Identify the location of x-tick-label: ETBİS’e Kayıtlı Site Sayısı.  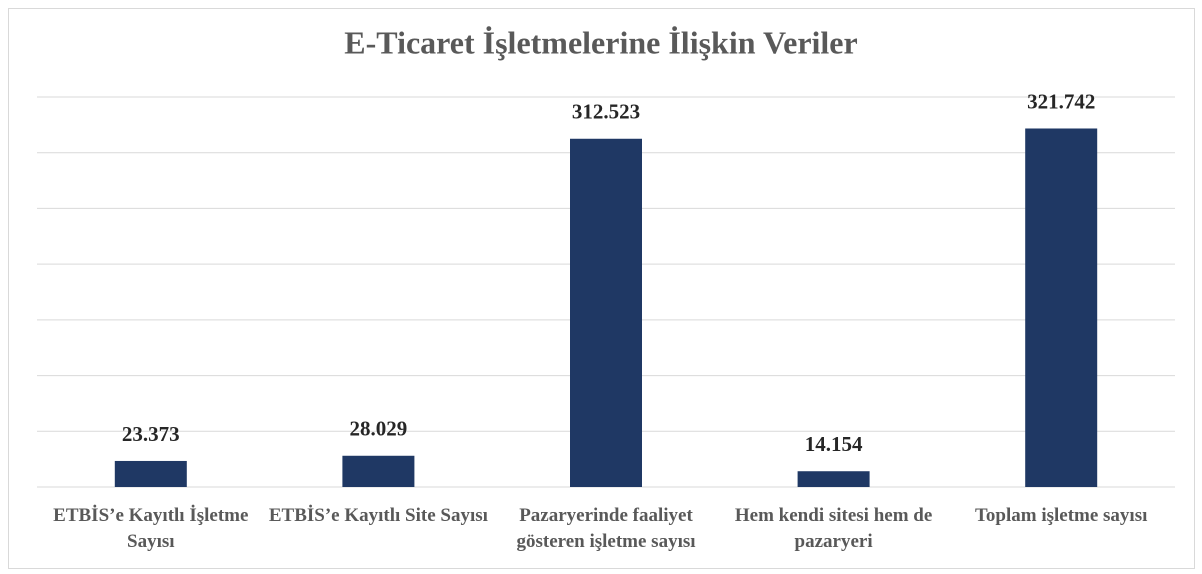
(378, 515).